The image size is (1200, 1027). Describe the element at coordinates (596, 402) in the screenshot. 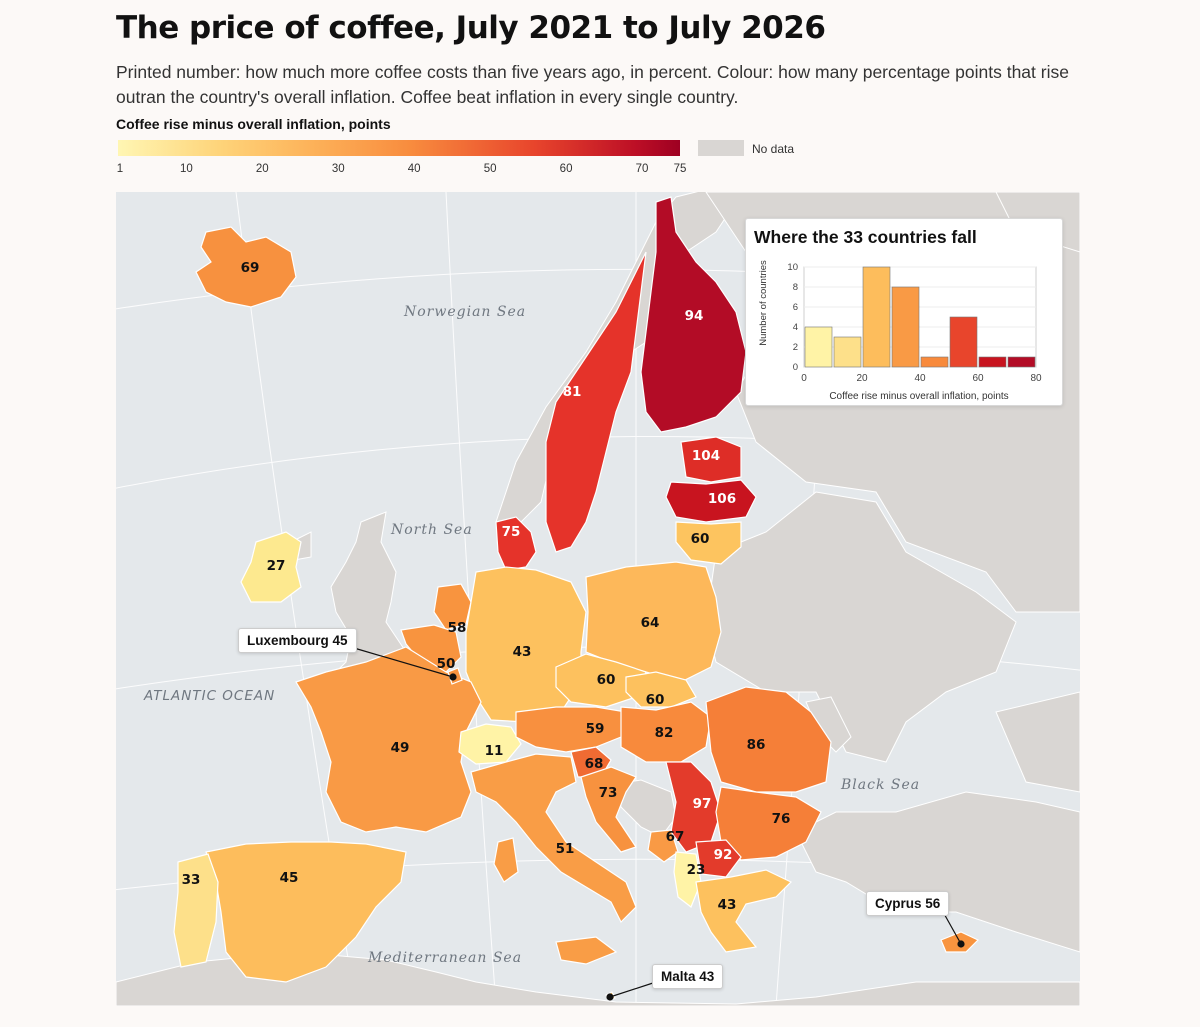

I see `country-sweden` at that location.